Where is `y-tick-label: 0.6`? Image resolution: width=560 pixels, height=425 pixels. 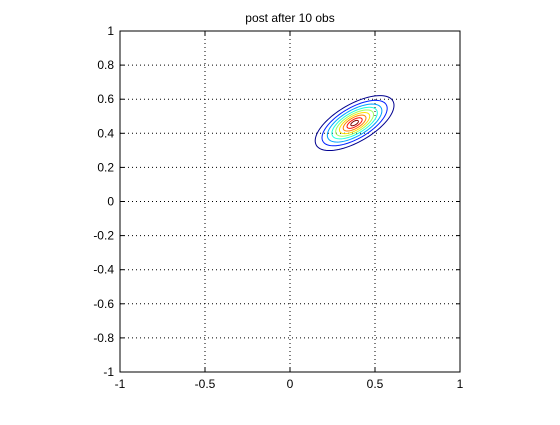
y-tick-label: 0.6 is located at coordinates (105, 99).